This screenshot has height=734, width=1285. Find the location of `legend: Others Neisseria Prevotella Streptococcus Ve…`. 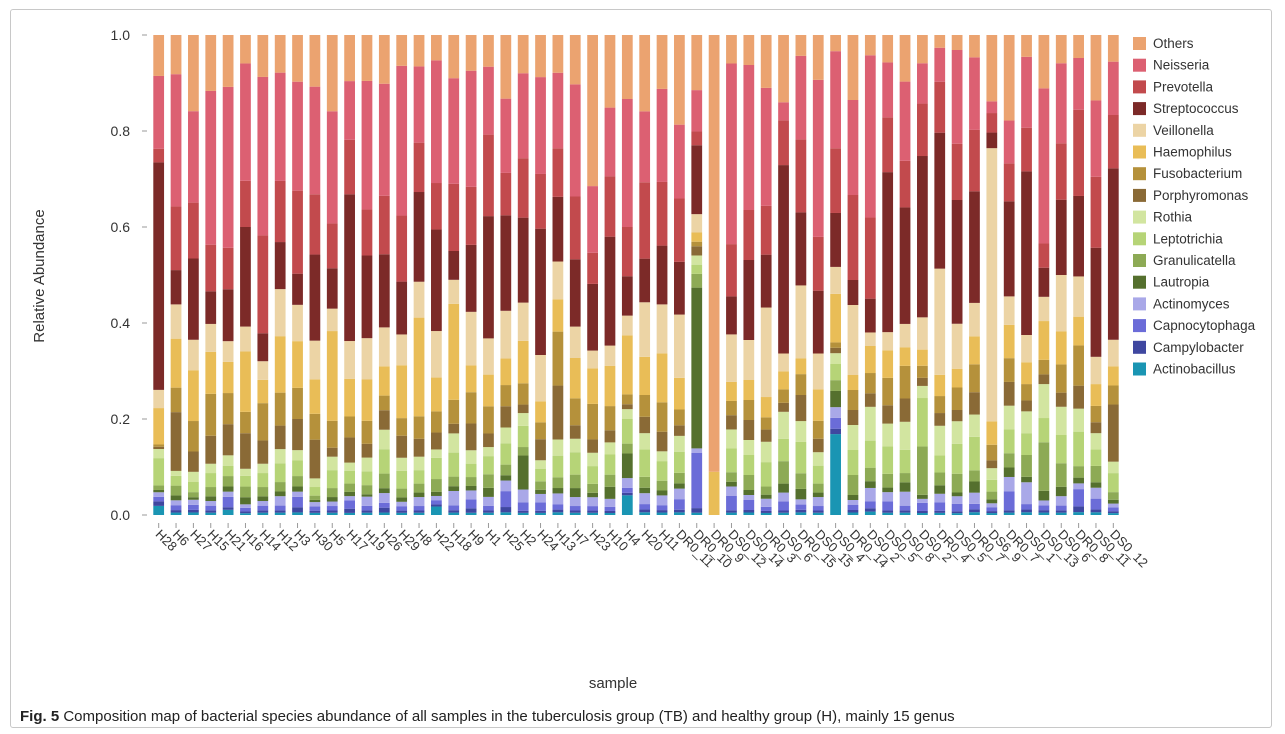

legend: Others Neisseria Prevotella Streptococcus Ve… is located at coordinates (1194, 206).